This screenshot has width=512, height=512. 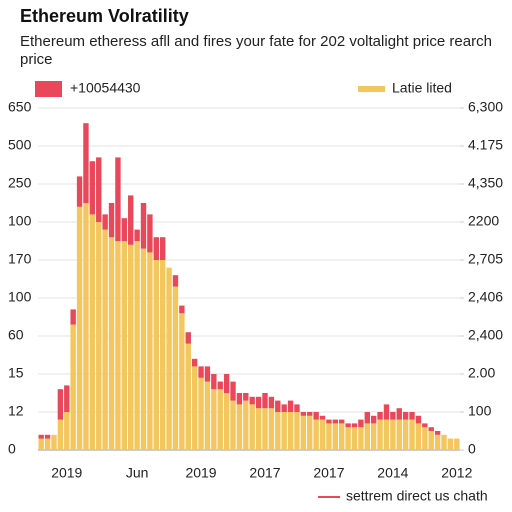 I want to click on x-tick-label: 2012, so click(x=456, y=473).